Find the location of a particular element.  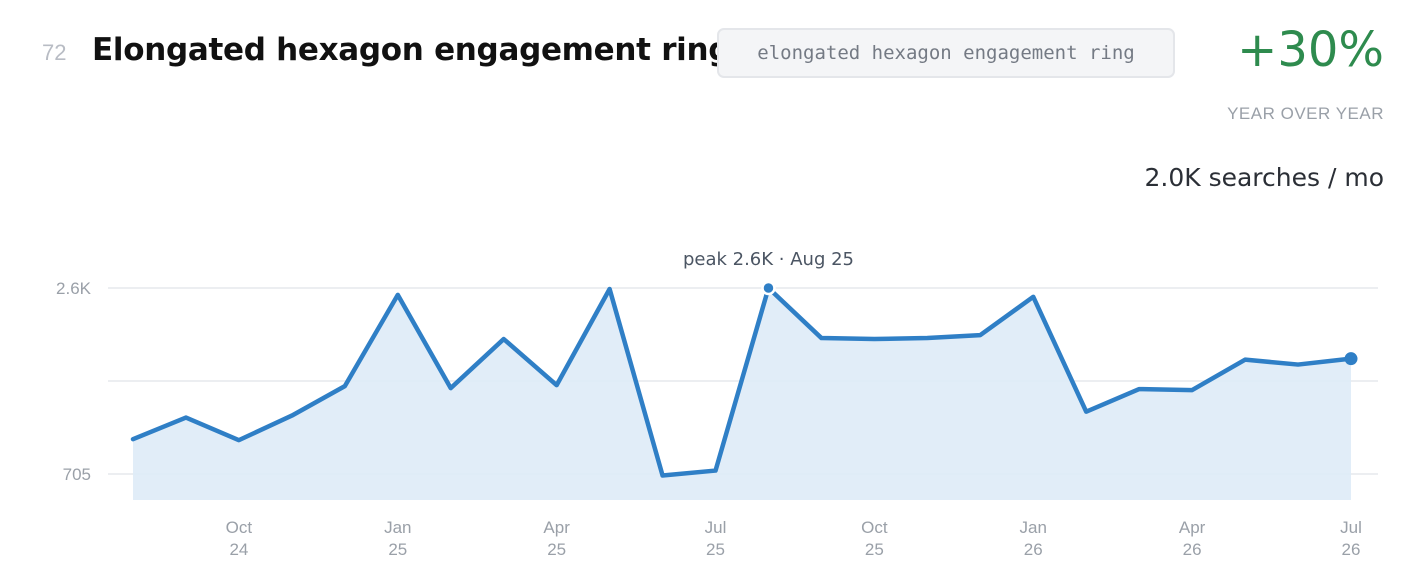

peak-marker is located at coordinates (768, 288).